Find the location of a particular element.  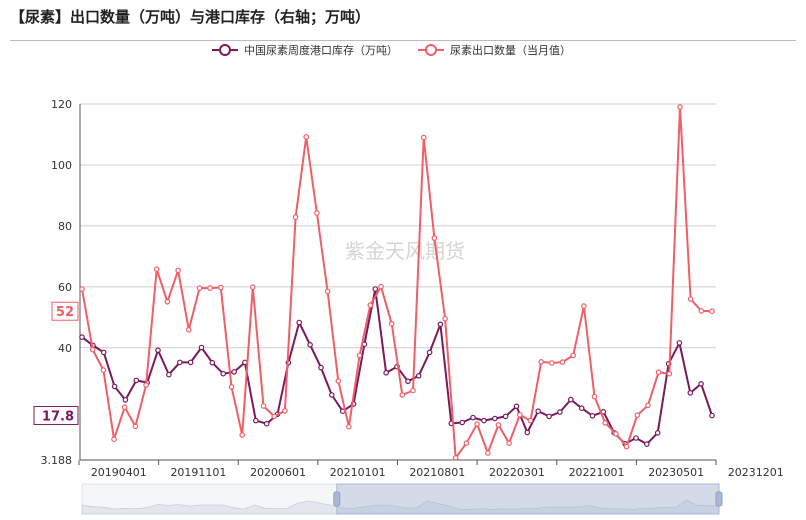

x-tick-label: 20191101 is located at coordinates (198, 472).